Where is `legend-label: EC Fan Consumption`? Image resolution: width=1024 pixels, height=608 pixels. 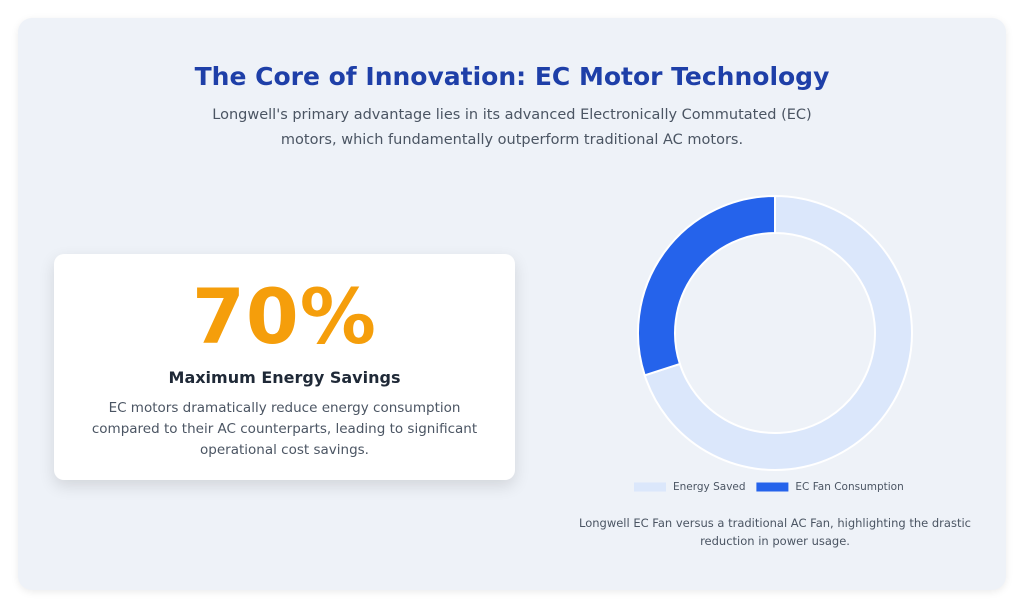 legend-label: EC Fan Consumption is located at coordinates (849, 487).